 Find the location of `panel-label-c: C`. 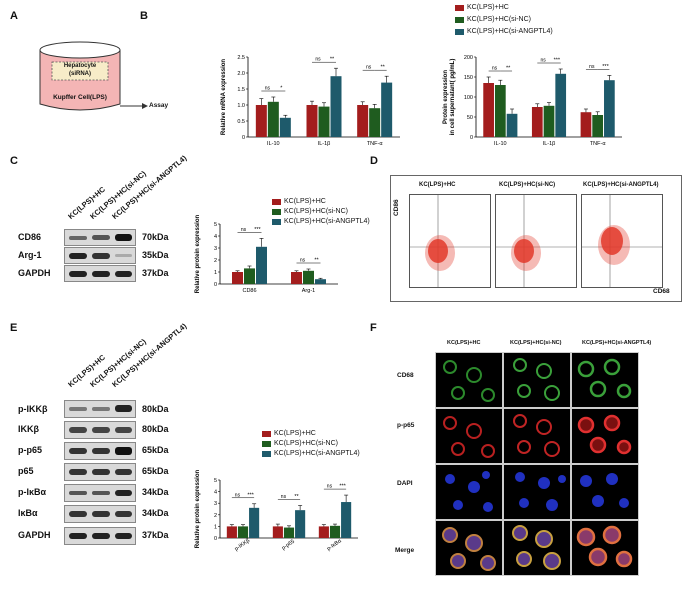

panel-label-c: C is located at coordinates (14, 161).